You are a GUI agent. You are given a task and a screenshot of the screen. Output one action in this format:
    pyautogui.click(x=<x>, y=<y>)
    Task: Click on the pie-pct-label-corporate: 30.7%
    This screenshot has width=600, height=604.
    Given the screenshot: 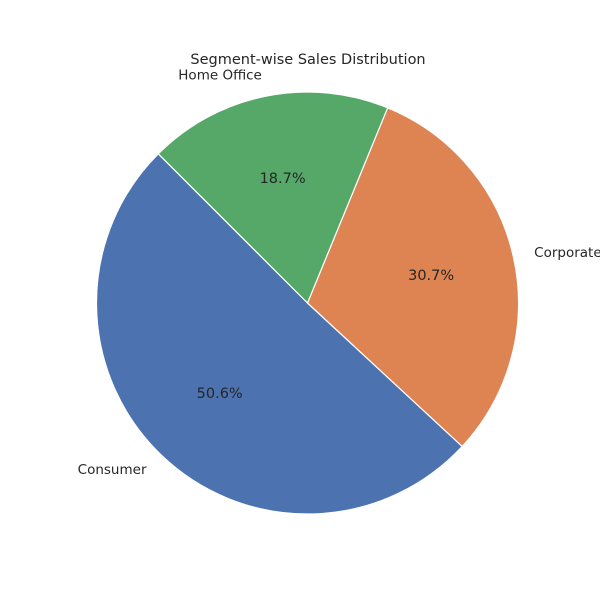 What is the action you would take?
    pyautogui.click(x=431, y=276)
    